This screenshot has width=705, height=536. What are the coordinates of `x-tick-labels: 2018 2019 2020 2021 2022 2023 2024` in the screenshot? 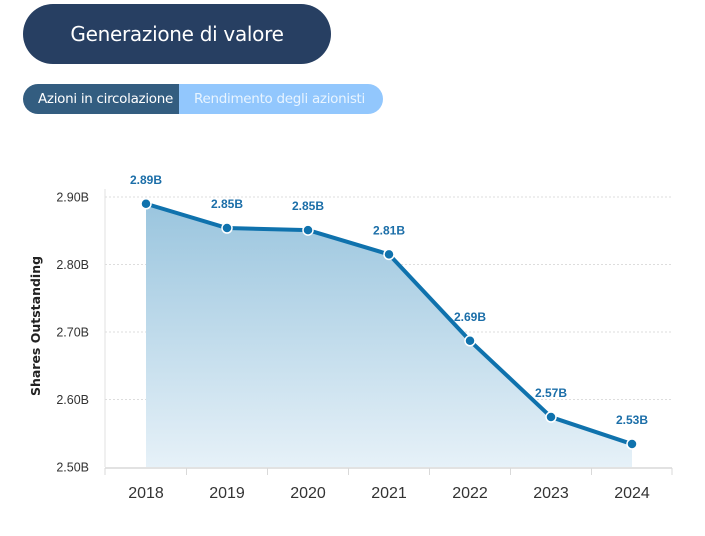 It's located at (389, 493).